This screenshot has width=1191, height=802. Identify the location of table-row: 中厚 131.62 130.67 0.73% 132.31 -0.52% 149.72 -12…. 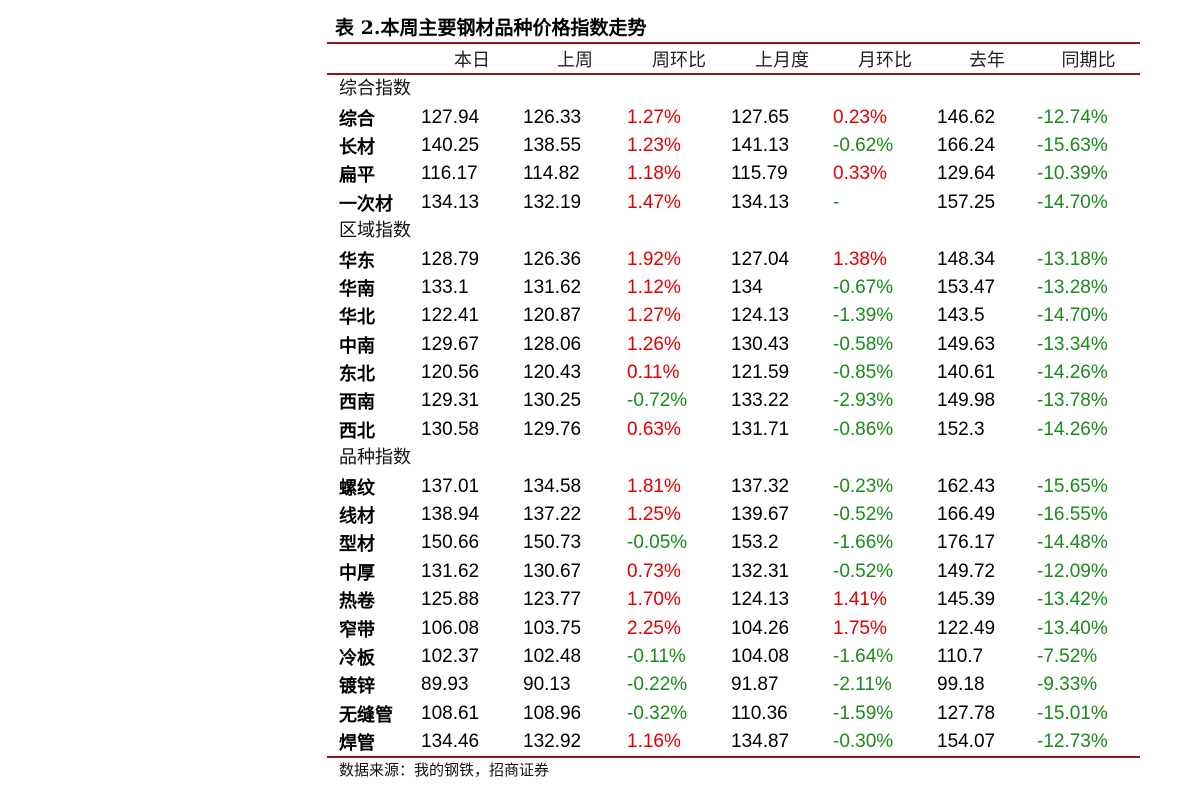
(733, 572).